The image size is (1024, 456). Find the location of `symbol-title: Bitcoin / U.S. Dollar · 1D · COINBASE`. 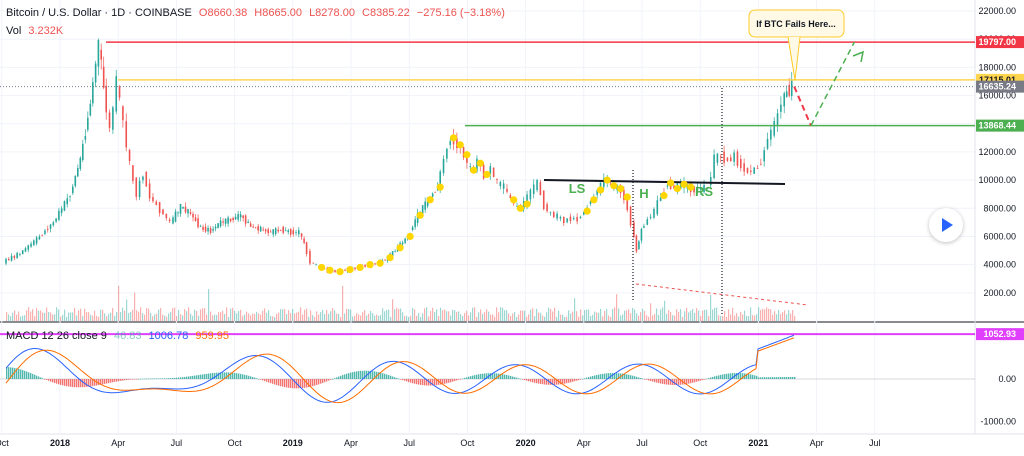

symbol-title: Bitcoin / U.S. Dollar · 1D · COINBASE is located at coordinates (99, 13).